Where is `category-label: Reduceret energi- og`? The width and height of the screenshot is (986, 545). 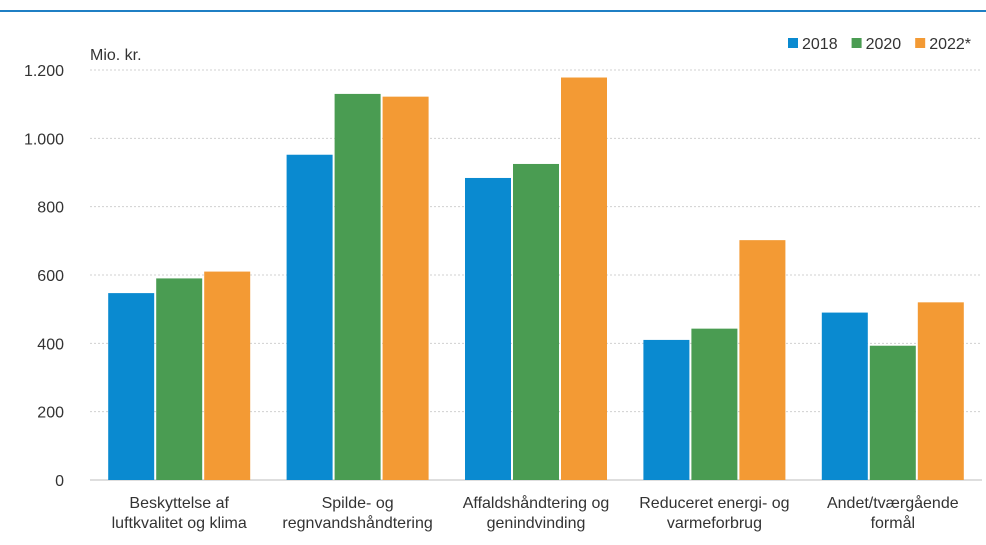 category-label: Reduceret energi- og is located at coordinates (714, 503).